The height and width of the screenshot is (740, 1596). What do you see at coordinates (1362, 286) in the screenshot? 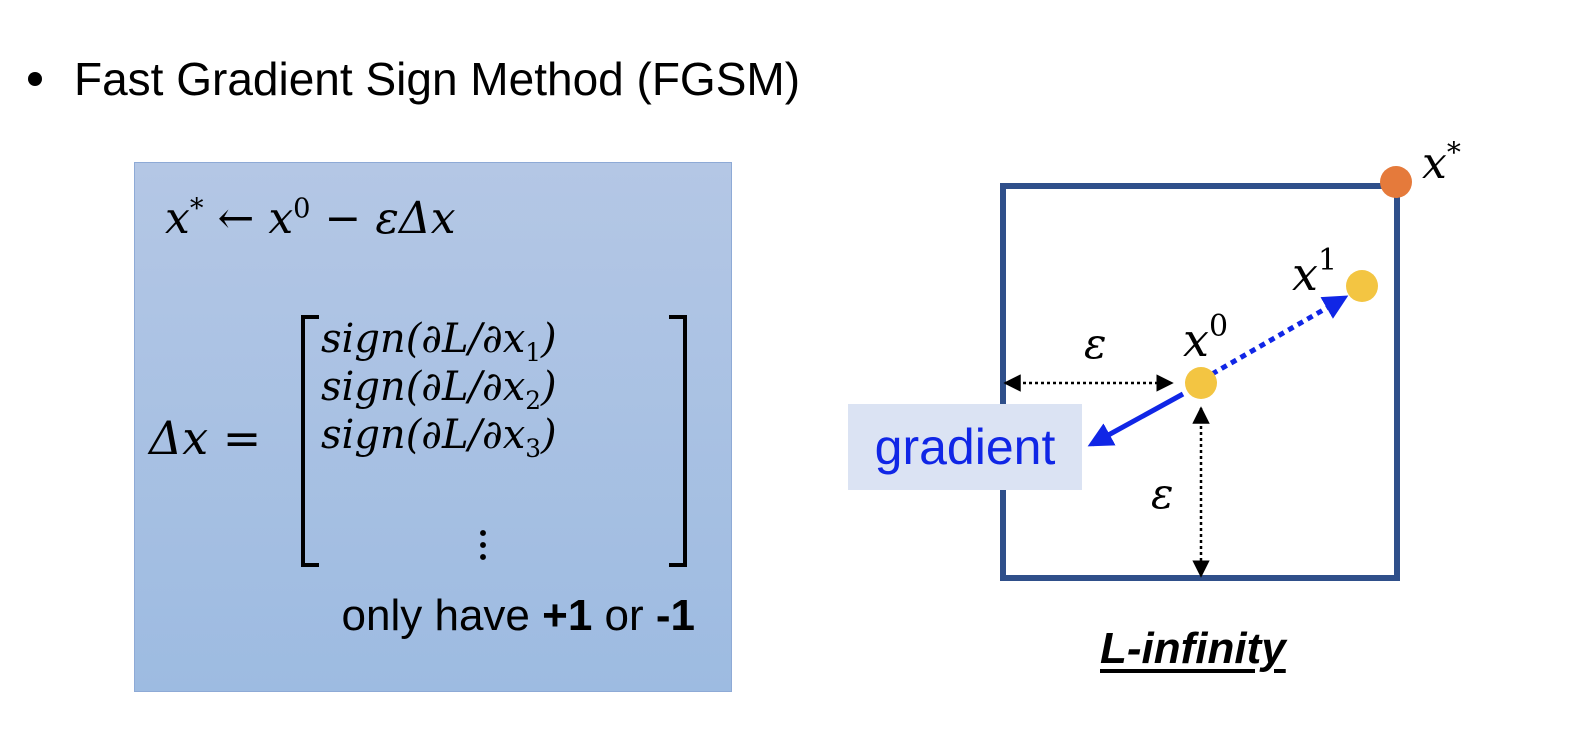
I see `point-x1` at bounding box center [1362, 286].